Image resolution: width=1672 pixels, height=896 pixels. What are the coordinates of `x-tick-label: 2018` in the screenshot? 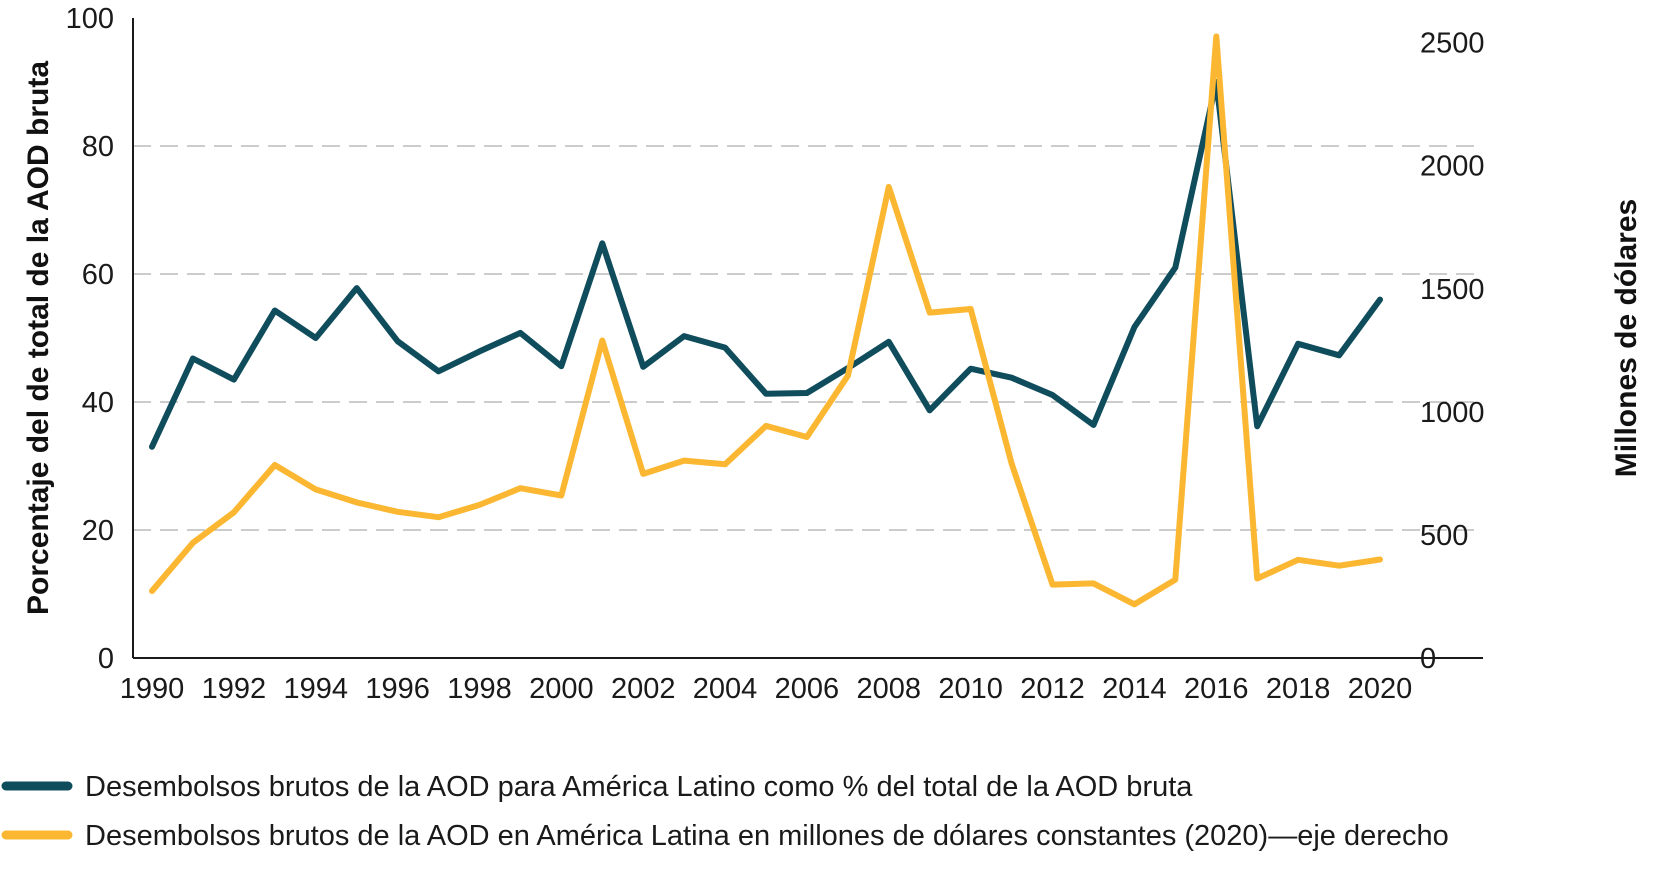 It's located at (1298, 689).